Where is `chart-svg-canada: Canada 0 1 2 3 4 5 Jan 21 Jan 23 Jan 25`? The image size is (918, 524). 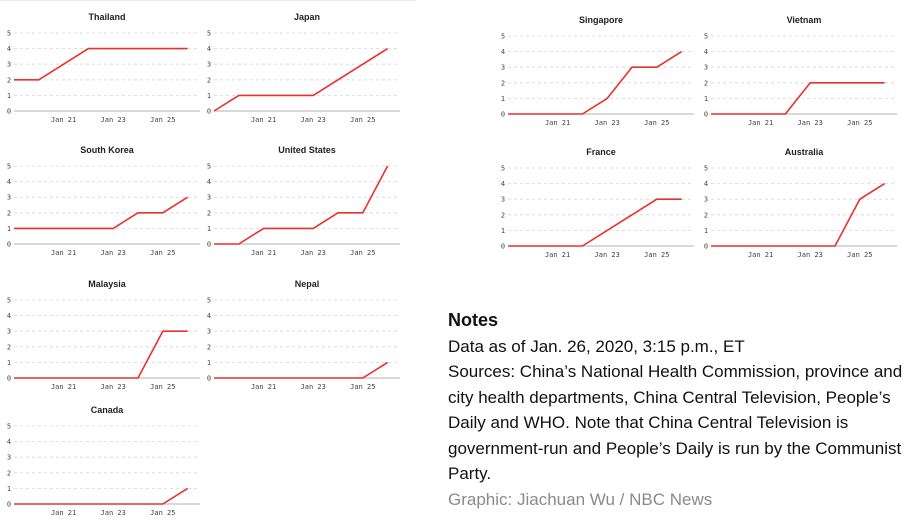
chart-svg-canada: Canada 0 1 2 3 4 5 Jan 21 Jan 23 Jan 25 is located at coordinates (103, 461).